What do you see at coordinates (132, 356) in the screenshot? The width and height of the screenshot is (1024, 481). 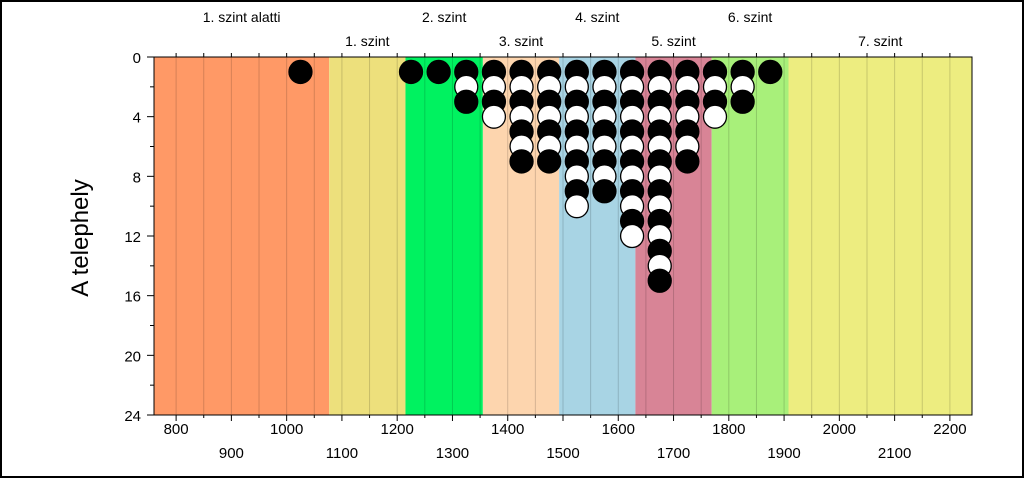 I see `y-tick-label: 20` at bounding box center [132, 356].